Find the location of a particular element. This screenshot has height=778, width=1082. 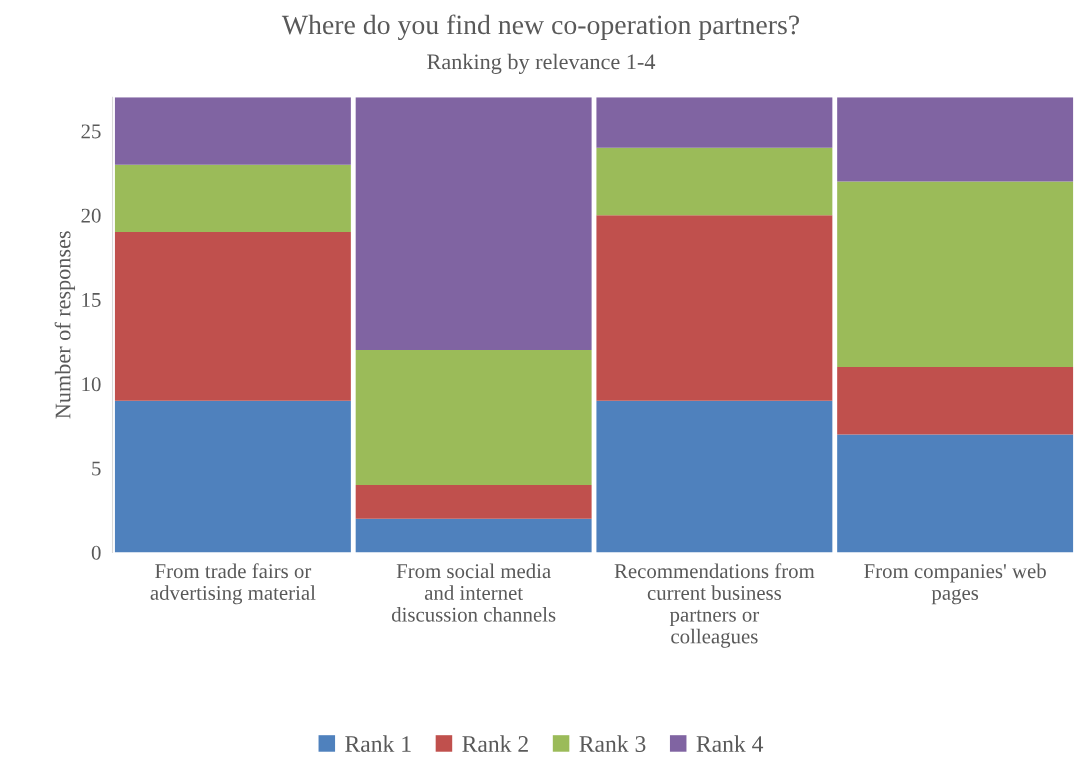

chart-subtitle: Ranking by relevance 1-4 is located at coordinates (541, 63).